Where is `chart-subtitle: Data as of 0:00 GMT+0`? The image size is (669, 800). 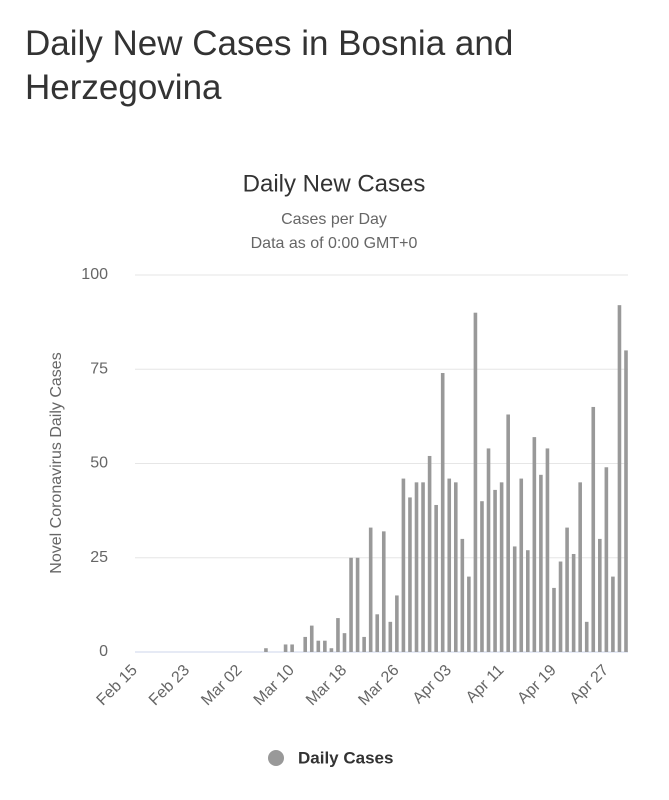 chart-subtitle: Data as of 0:00 GMT+0 is located at coordinates (334, 243).